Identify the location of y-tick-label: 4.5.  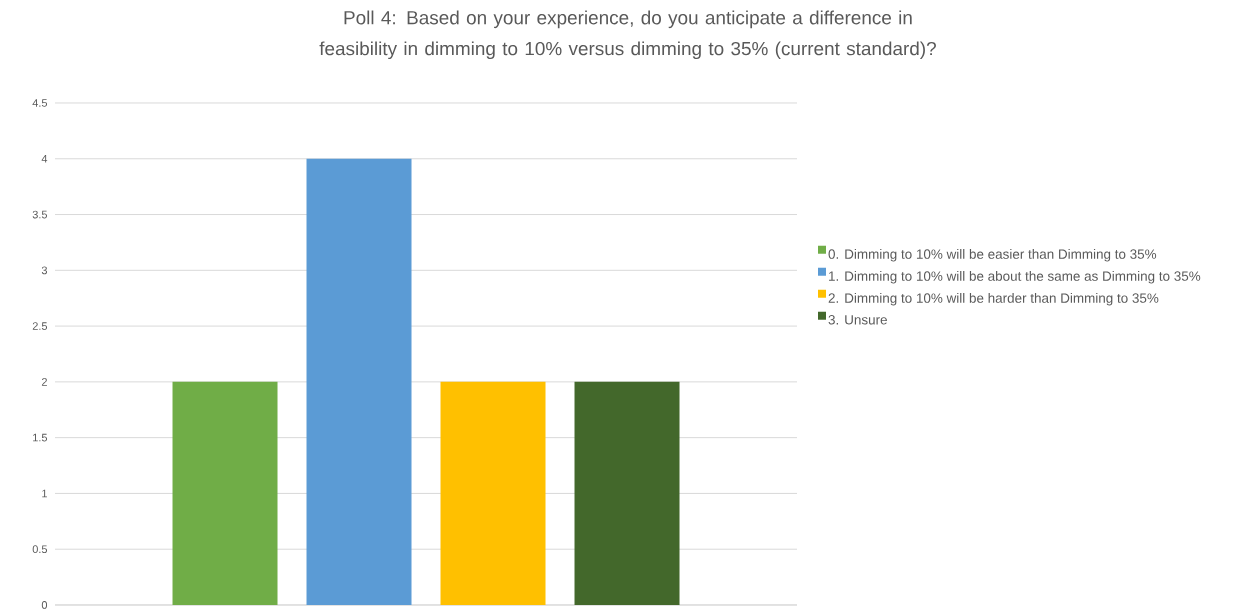
(40, 103).